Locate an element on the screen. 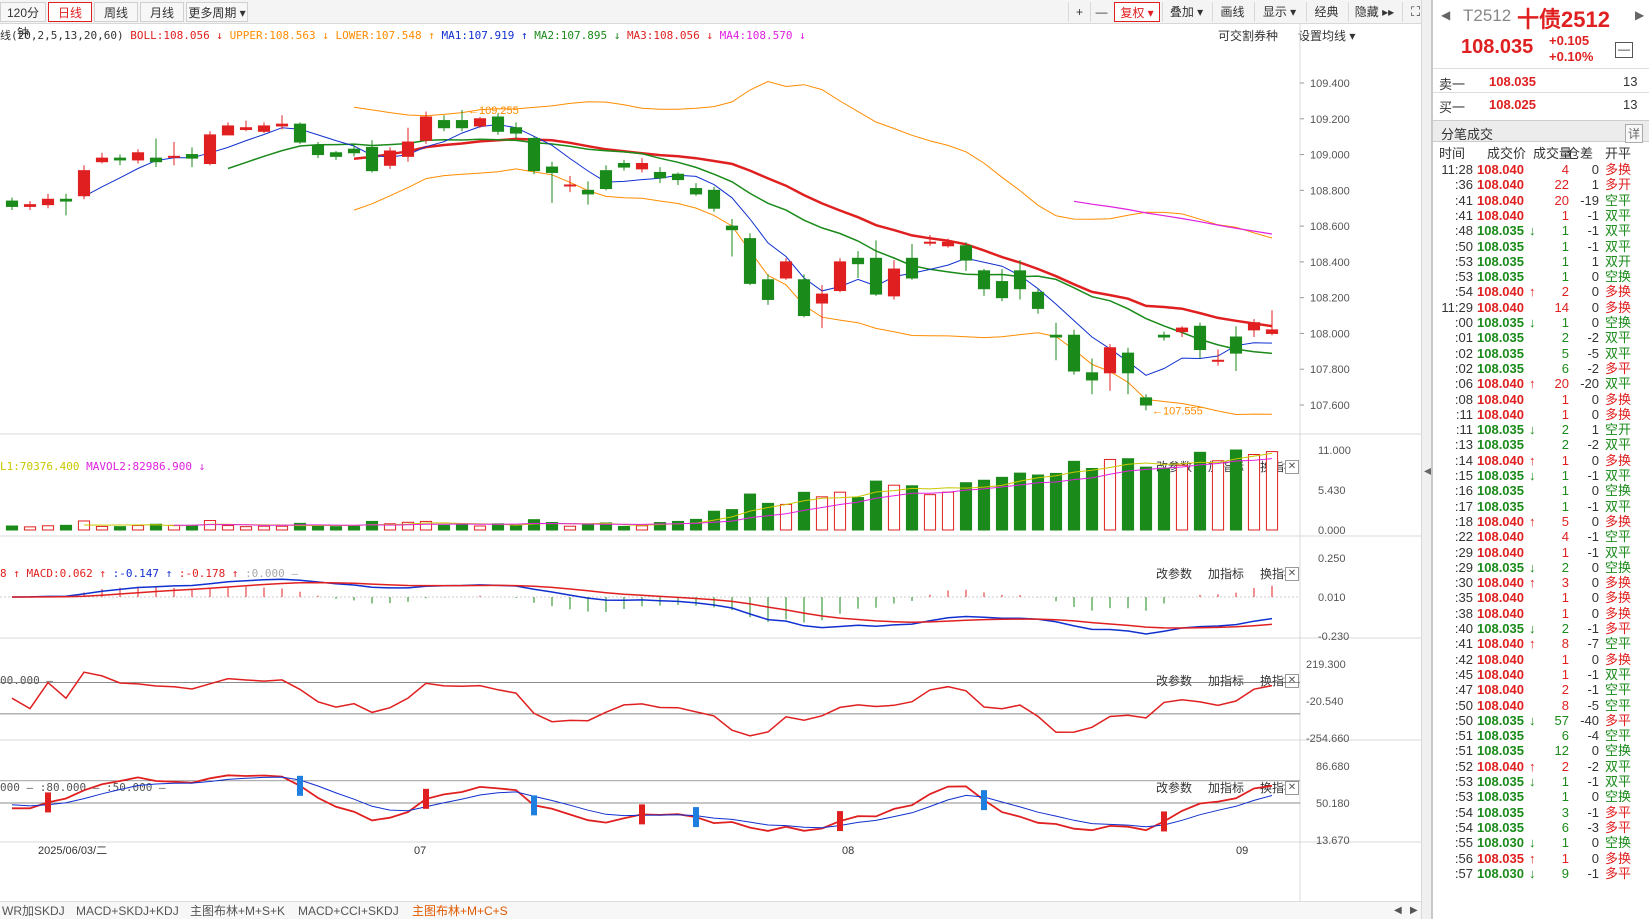  tick-time: :47 is located at coordinates (1463, 690).